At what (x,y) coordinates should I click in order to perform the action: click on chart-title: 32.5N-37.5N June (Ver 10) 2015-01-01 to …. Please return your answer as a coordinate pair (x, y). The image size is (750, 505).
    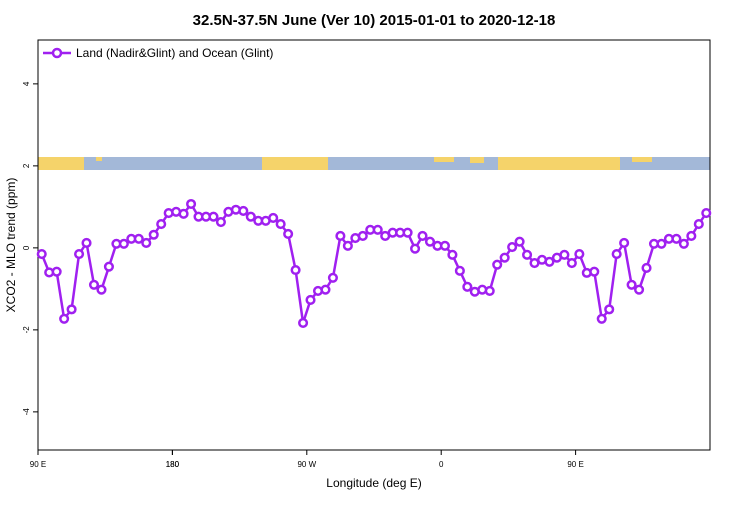
    Looking at the image, I should click on (374, 20).